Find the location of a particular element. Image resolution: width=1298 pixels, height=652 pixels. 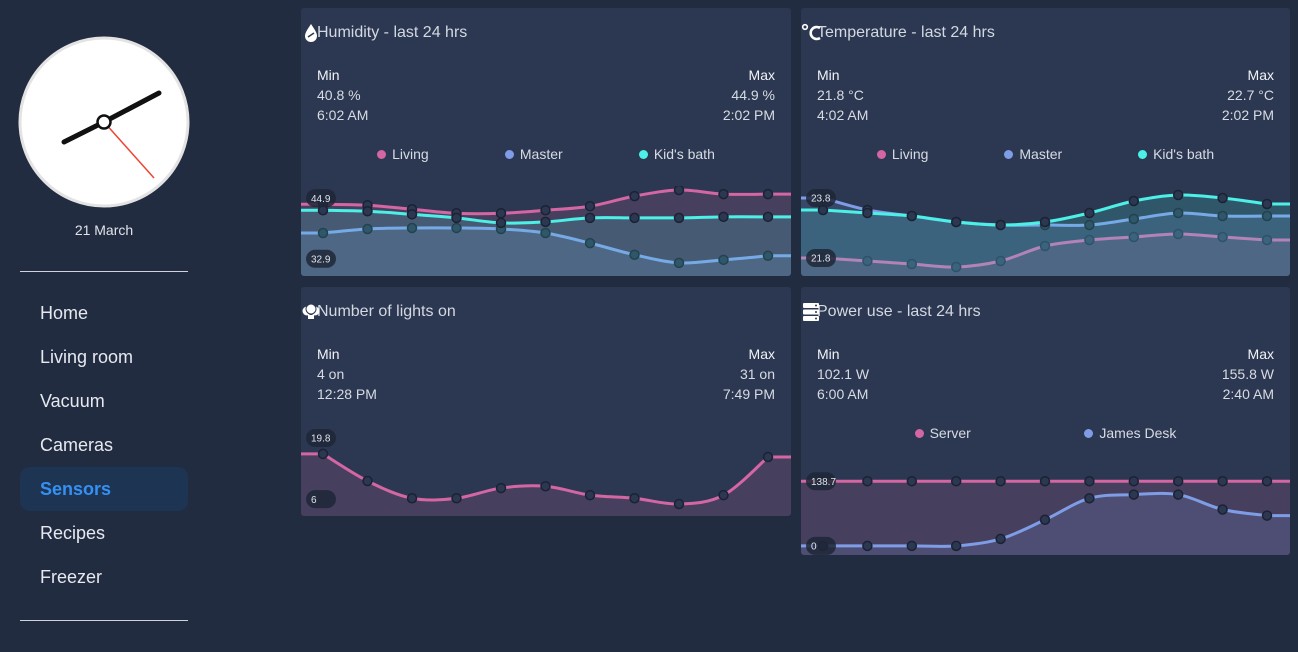

max-block: Max 155.8 W 2:40 AM is located at coordinates (1248, 374).